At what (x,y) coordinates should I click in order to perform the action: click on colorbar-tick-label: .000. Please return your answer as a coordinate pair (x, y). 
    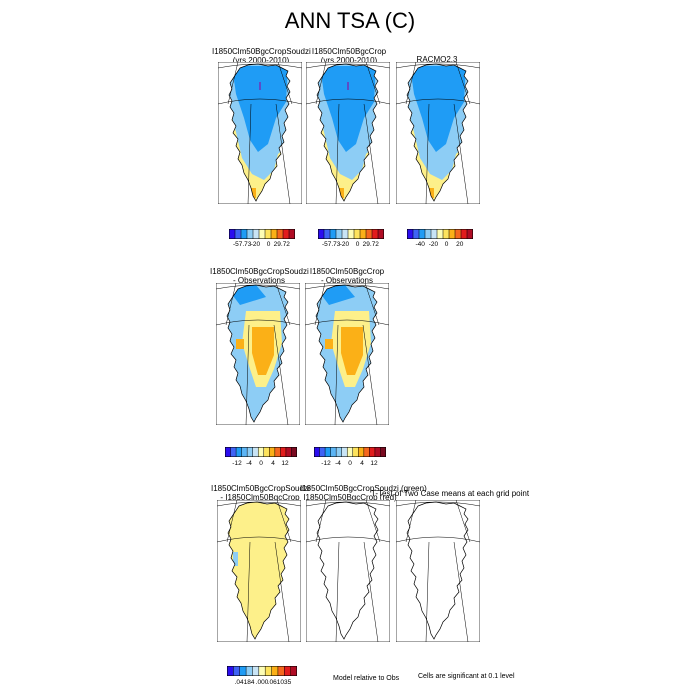
    Looking at the image, I should click on (262, 682).